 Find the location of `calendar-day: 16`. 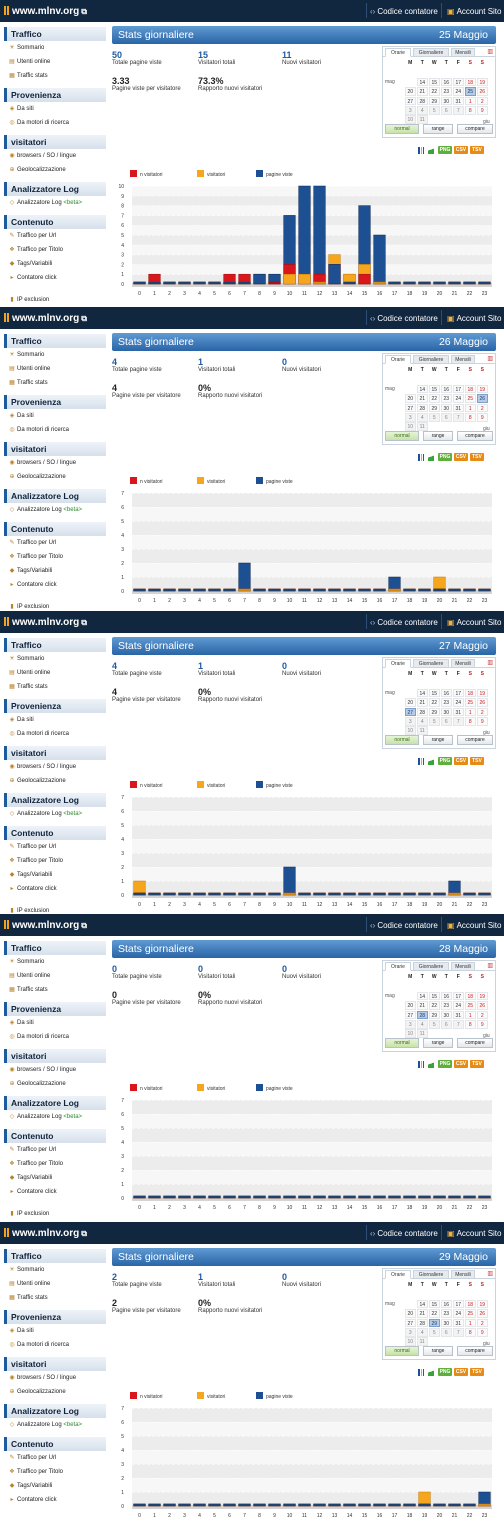

calendar-day: 16 is located at coordinates (446, 389).